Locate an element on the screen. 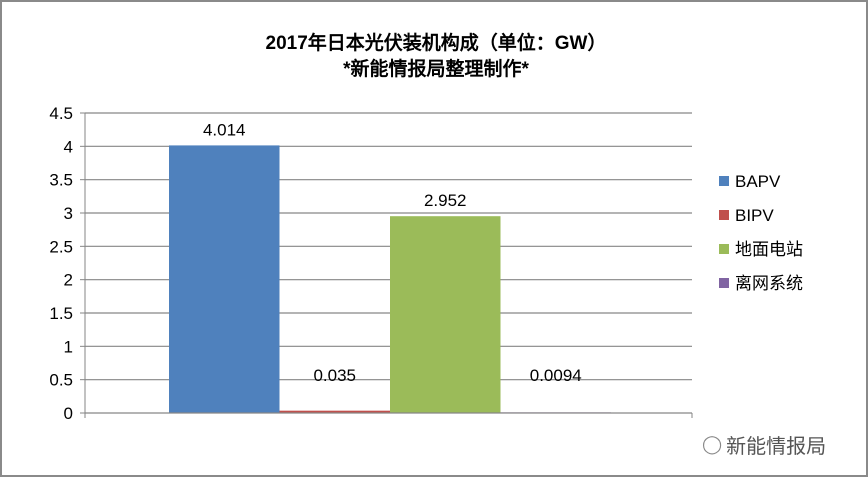  watermark-text: 新能情报局 is located at coordinates (776, 447).